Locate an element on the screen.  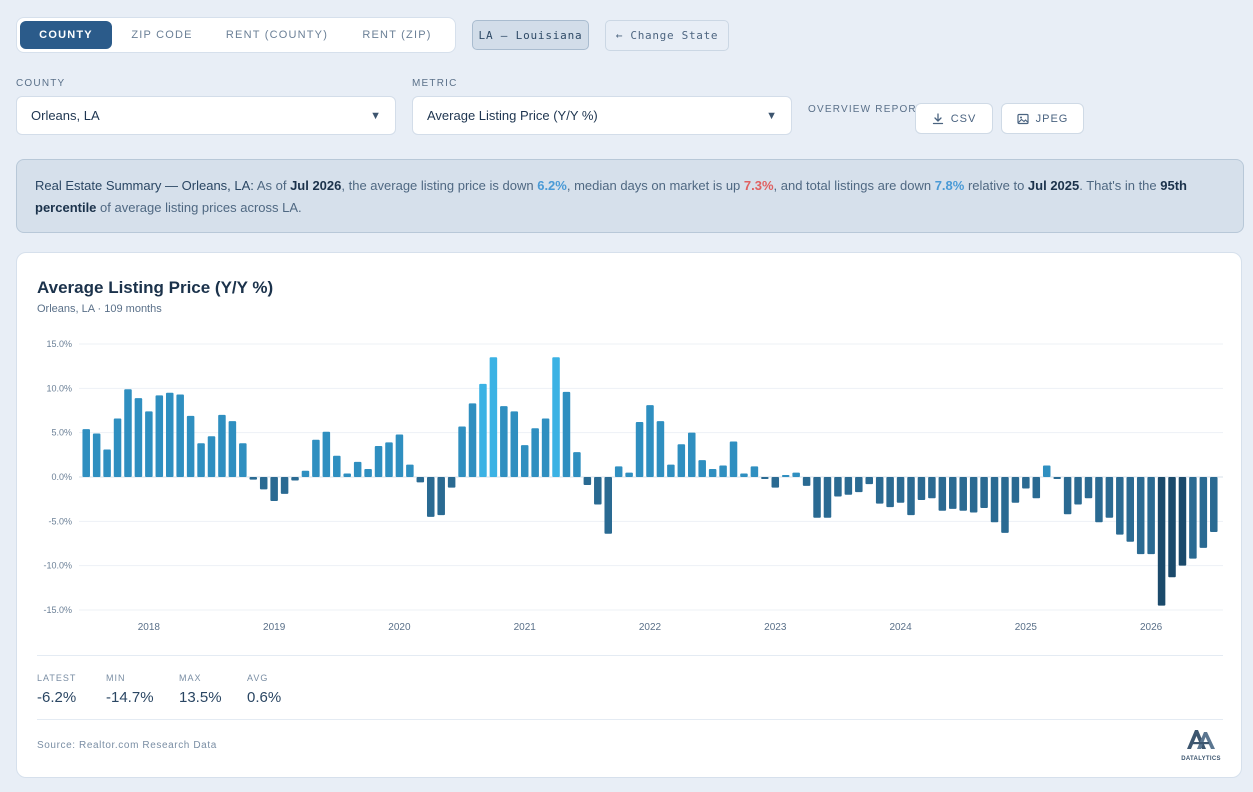
view-tabs: COUNTY ZIP CODE RENT (COUNTY) RENT (ZIP) is located at coordinates (236, 35).